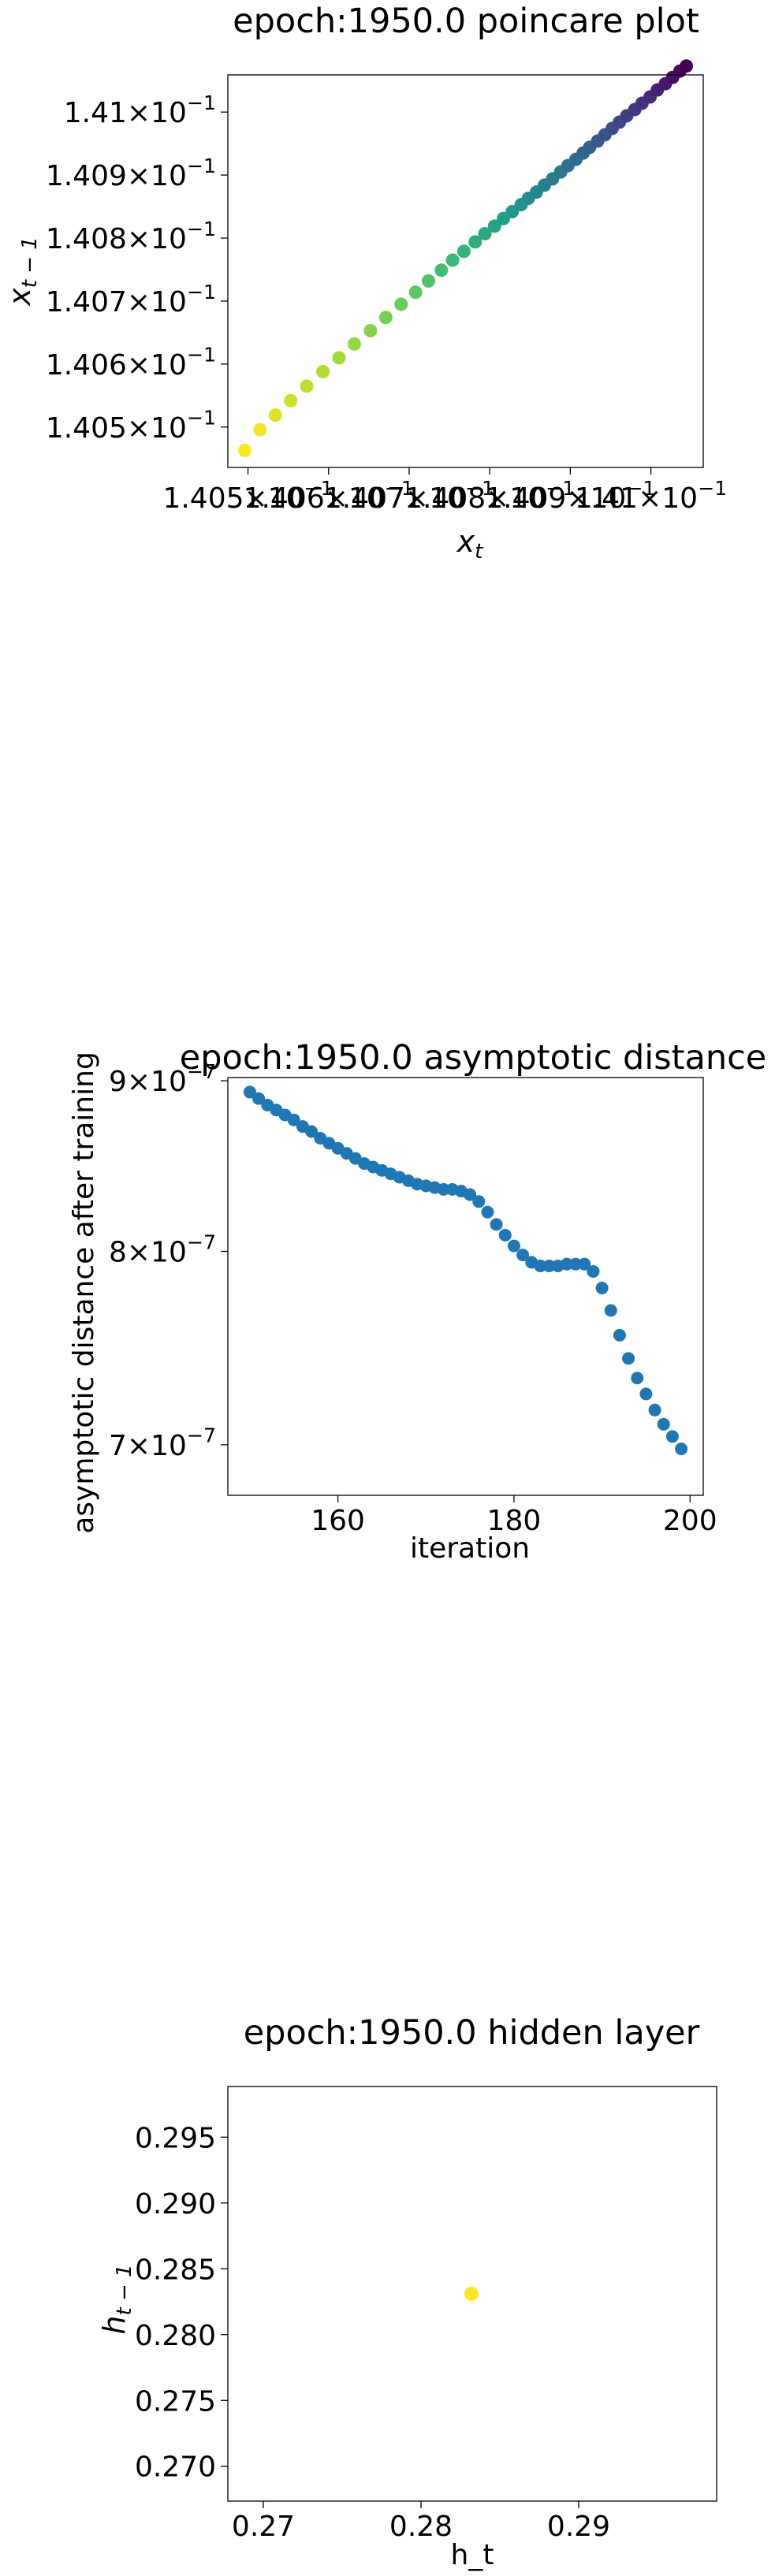 Image resolution: width=775 pixels, height=2576 pixels. I want to click on x-axis-ticks: 160 180 200, so click(514, 1516).